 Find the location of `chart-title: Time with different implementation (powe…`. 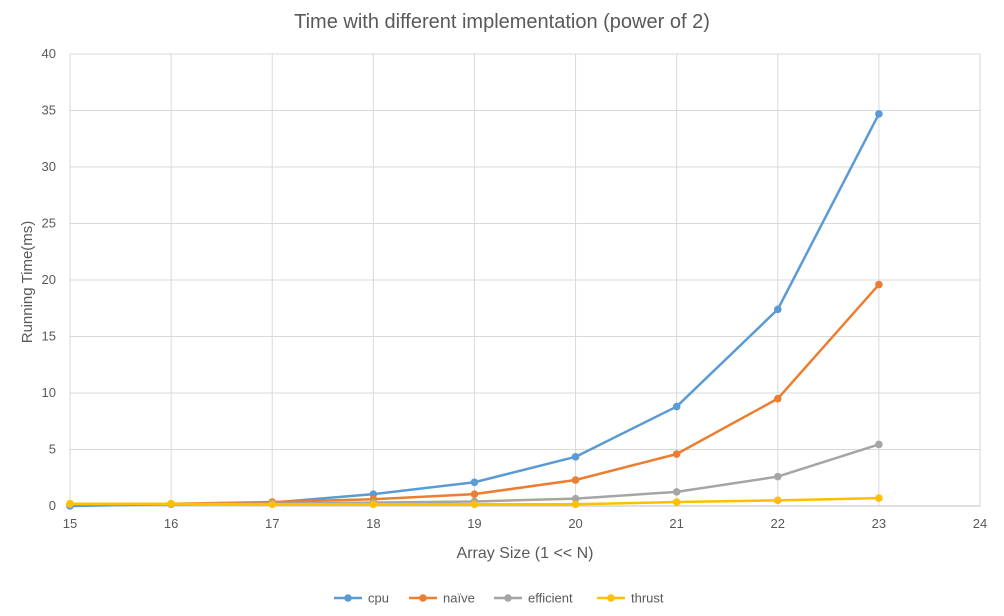

chart-title: Time with different implementation (powe… is located at coordinates (502, 22).